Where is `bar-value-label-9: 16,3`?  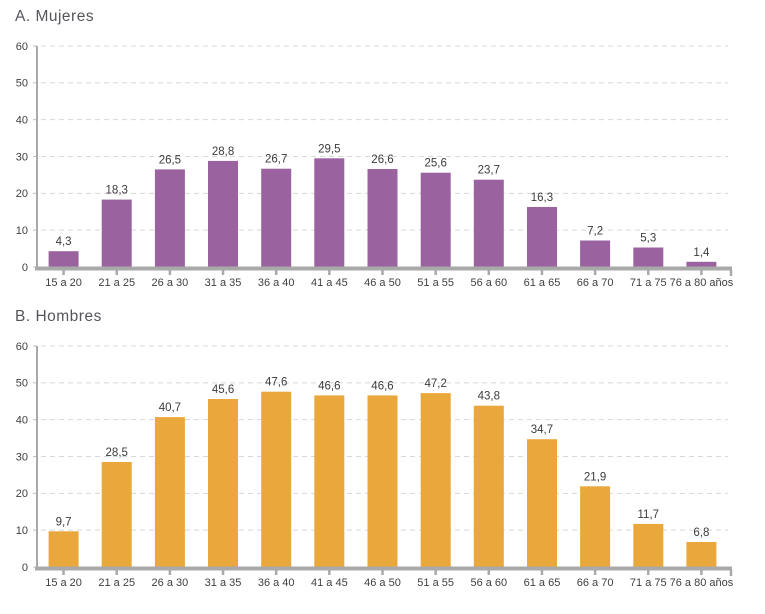 bar-value-label-9: 16,3 is located at coordinates (542, 198).